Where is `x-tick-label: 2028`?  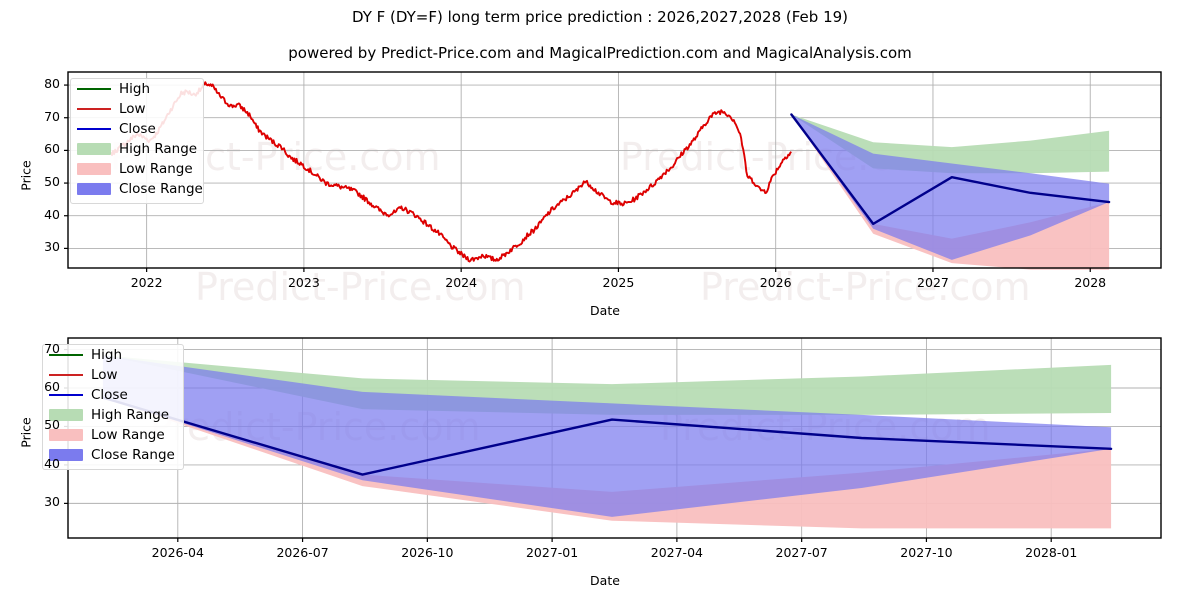 x-tick-label: 2028 is located at coordinates (1090, 282).